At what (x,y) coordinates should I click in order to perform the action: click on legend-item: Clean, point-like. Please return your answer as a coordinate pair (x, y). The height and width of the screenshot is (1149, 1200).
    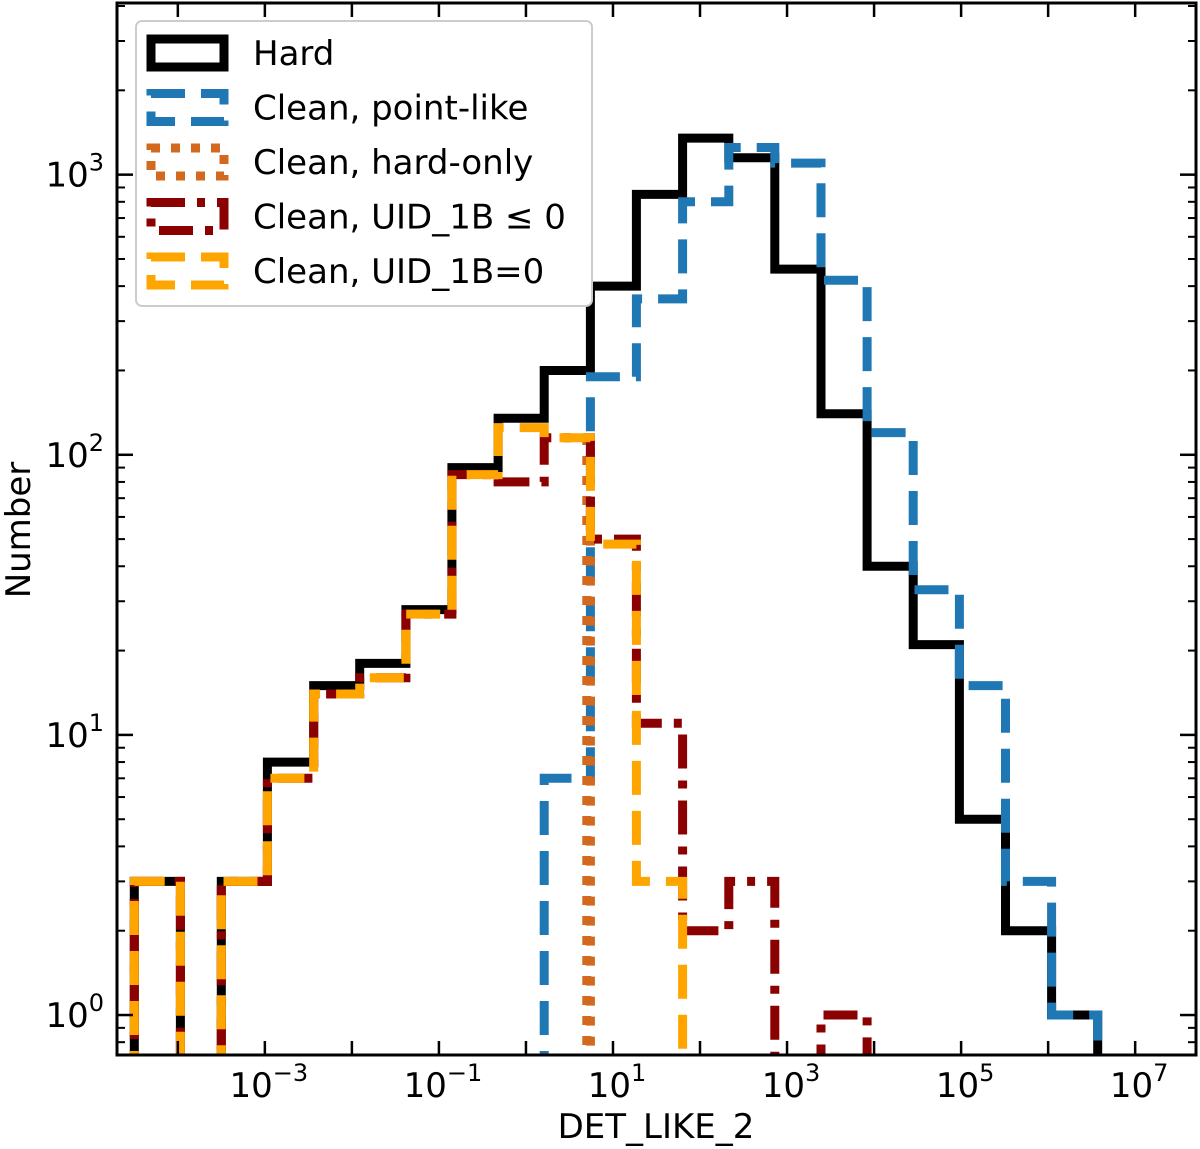
    Looking at the image, I should click on (337, 109).